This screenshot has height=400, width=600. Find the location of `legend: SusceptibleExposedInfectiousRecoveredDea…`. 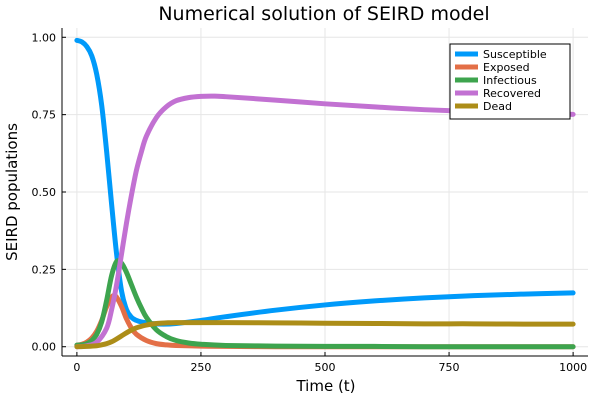

legend: SusceptibleExposedInfectiousRecoveredDea… is located at coordinates (510, 81).